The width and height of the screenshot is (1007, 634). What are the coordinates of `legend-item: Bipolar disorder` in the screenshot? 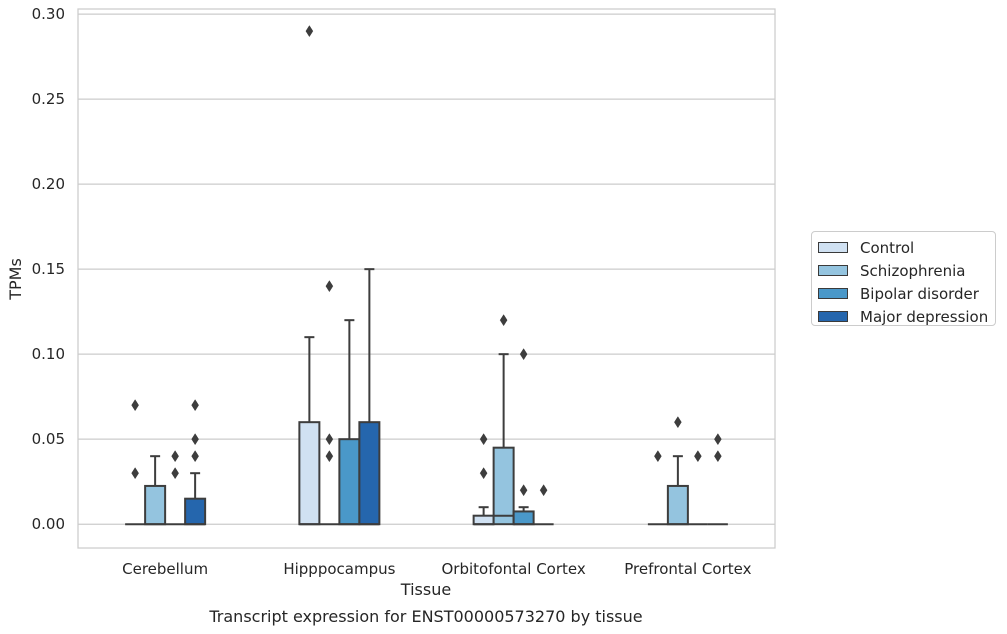 It's located at (906, 293).